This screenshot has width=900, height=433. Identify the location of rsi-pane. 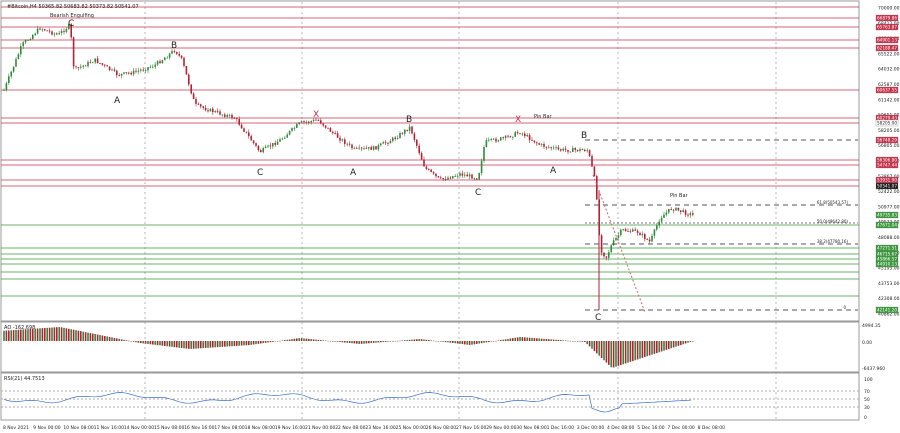
(430, 396).